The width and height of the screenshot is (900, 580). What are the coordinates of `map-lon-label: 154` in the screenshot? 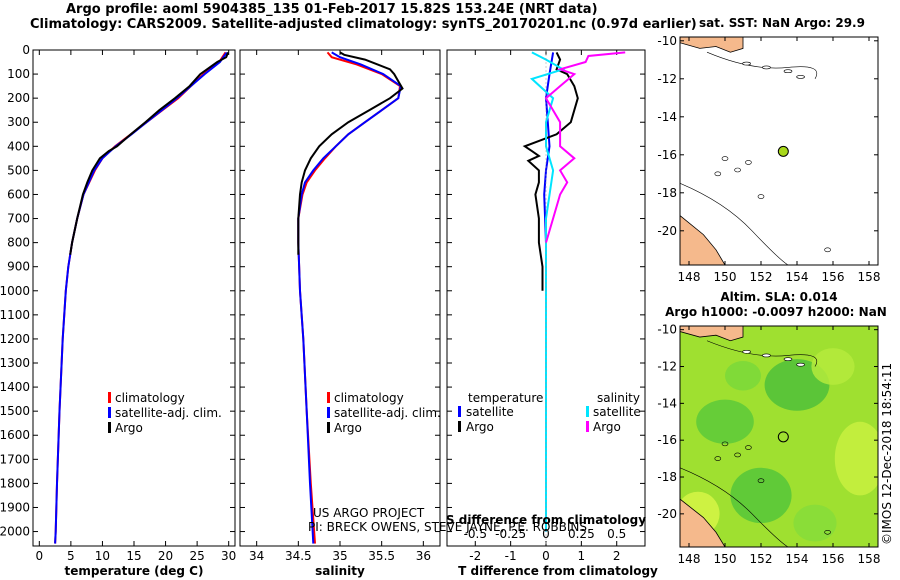 It's located at (797, 559).